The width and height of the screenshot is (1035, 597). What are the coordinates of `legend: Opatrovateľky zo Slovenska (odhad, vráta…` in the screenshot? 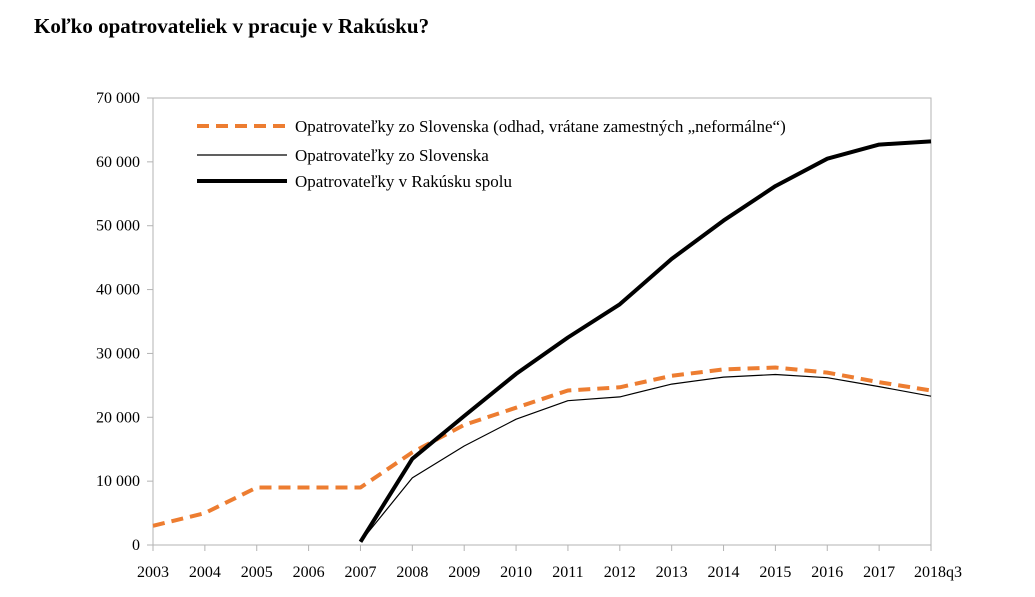 It's located at (491, 154).